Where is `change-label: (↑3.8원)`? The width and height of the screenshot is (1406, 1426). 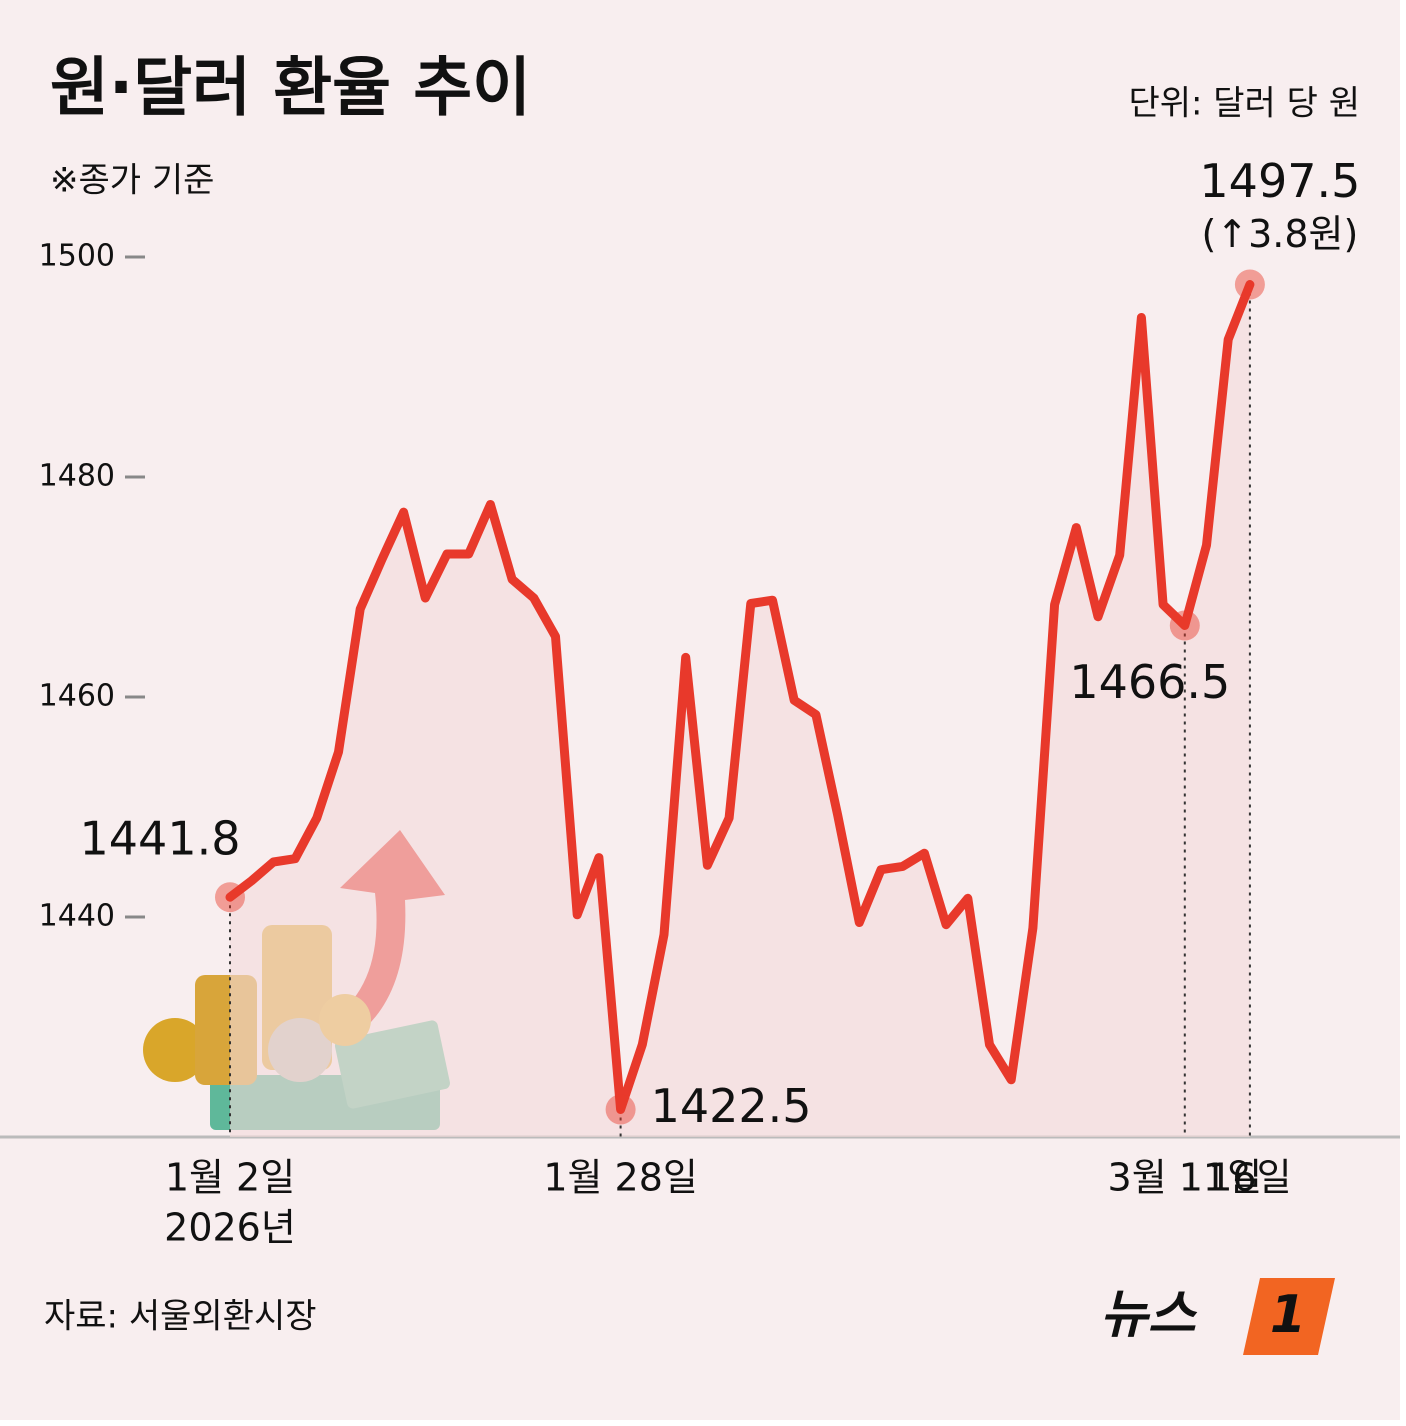 change-label: (↑3.8원) is located at coordinates (1279, 234).